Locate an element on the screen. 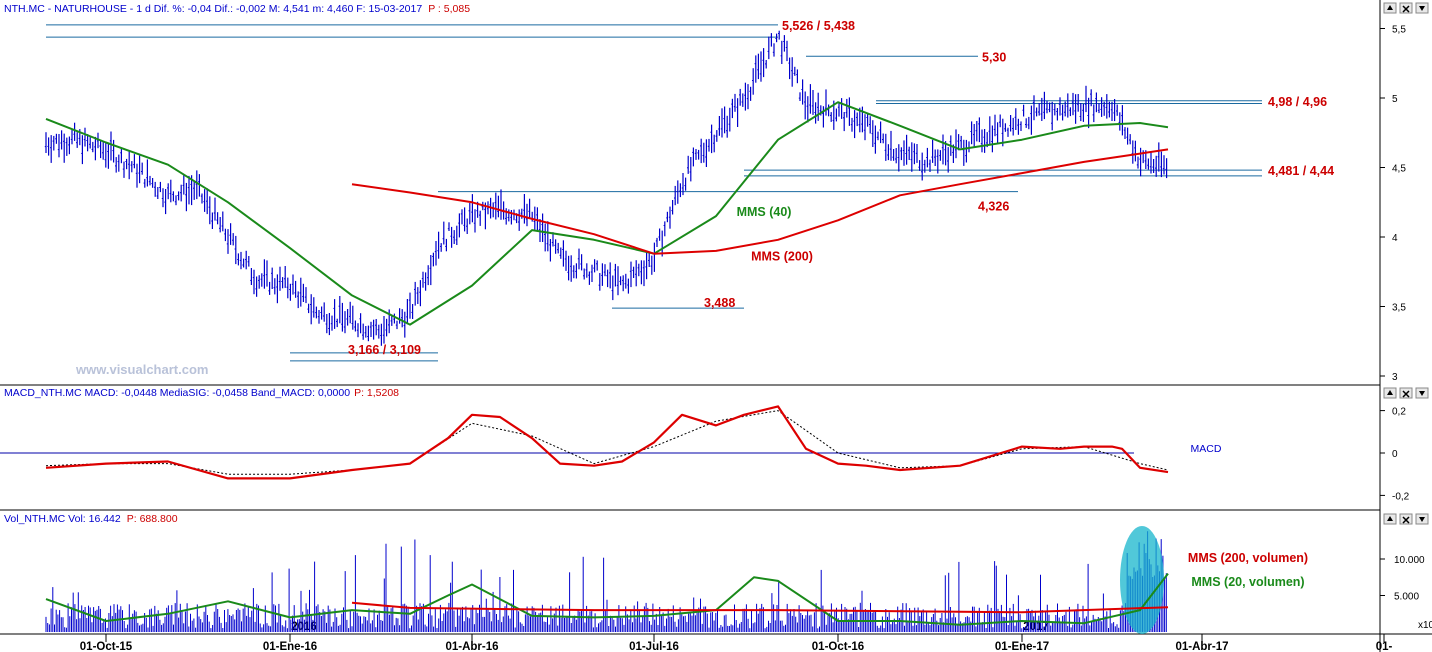  macd-signal-line is located at coordinates (607, 442).